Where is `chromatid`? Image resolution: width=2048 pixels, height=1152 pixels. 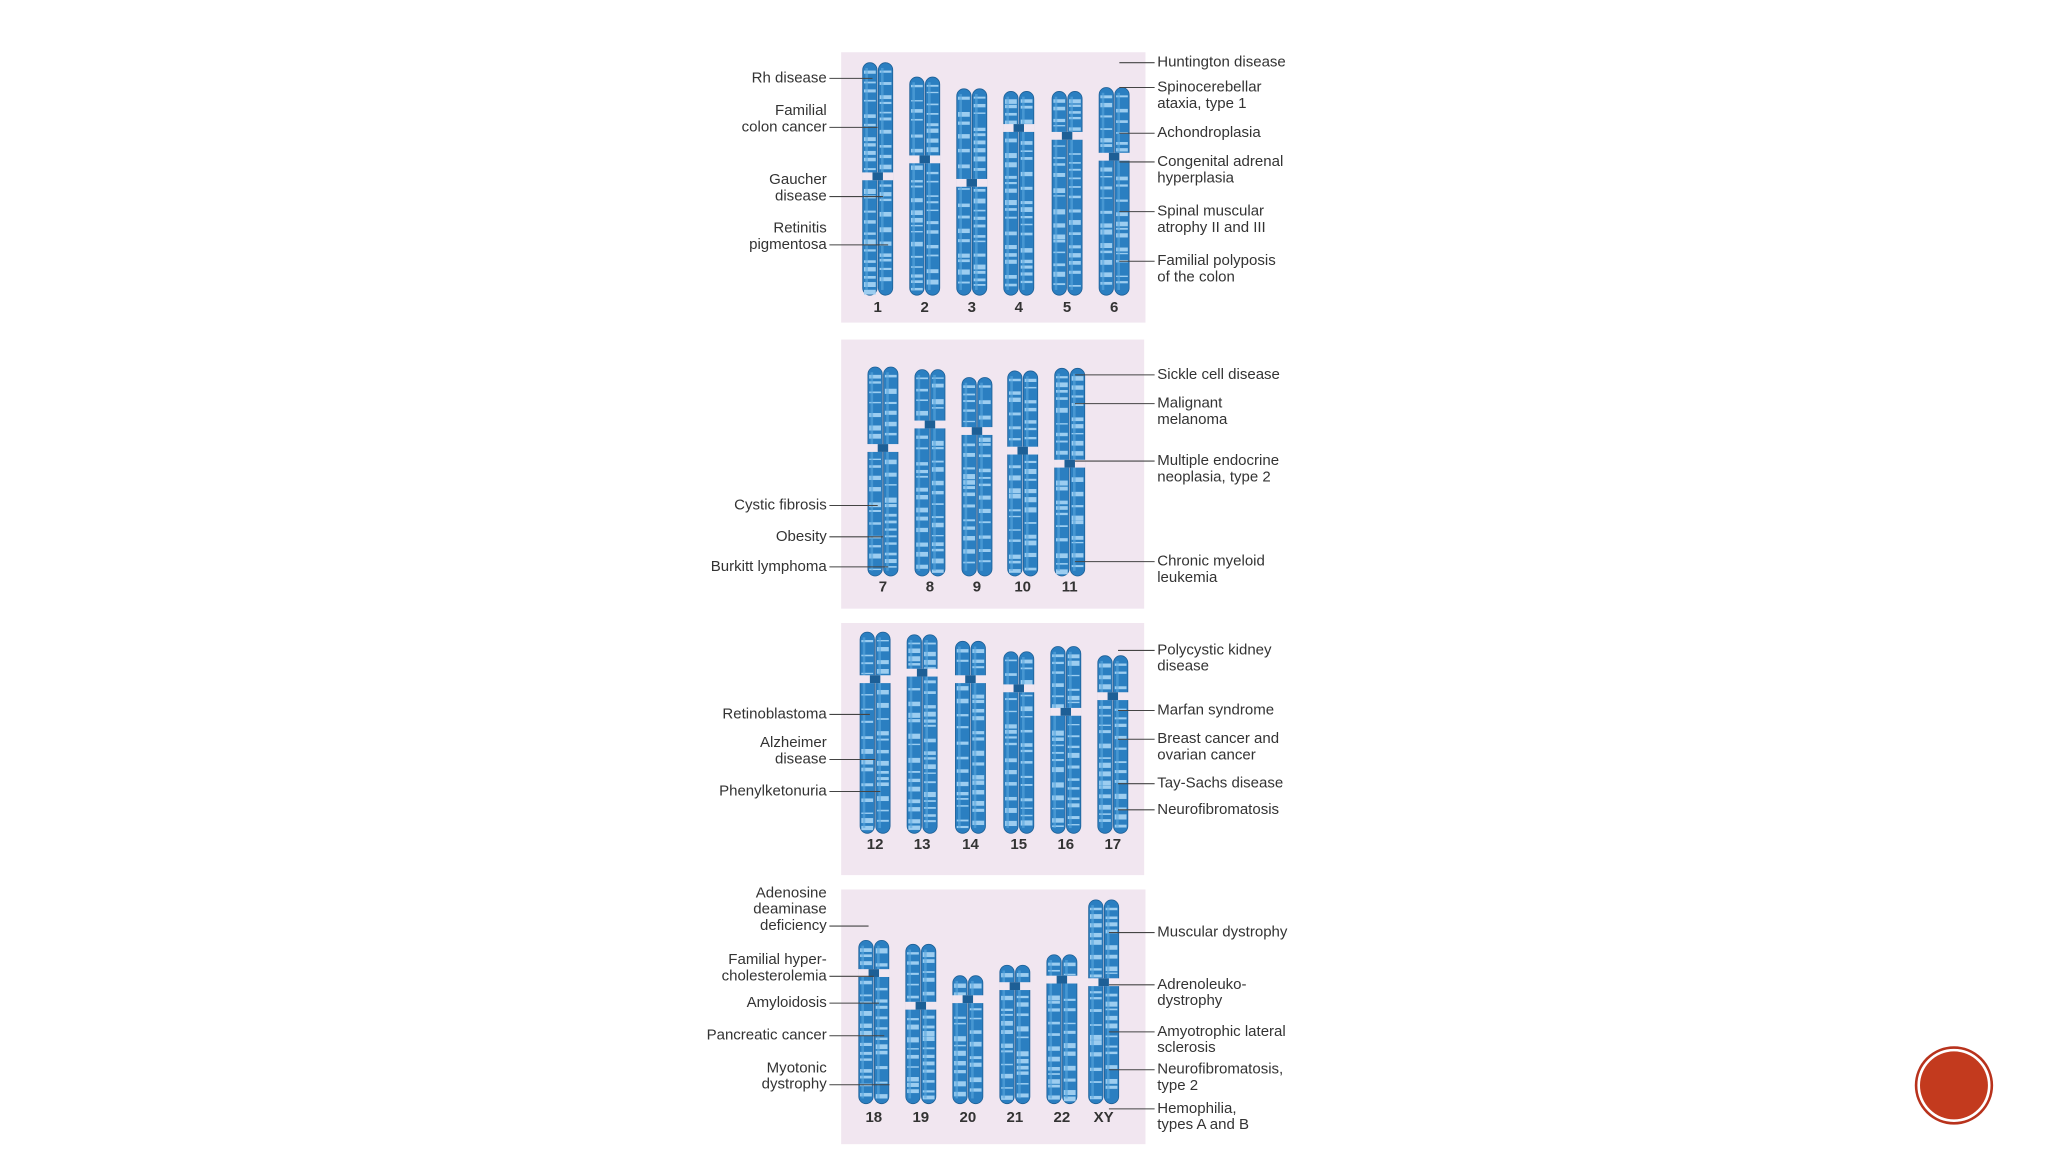 chromatid is located at coordinates (1011, 742).